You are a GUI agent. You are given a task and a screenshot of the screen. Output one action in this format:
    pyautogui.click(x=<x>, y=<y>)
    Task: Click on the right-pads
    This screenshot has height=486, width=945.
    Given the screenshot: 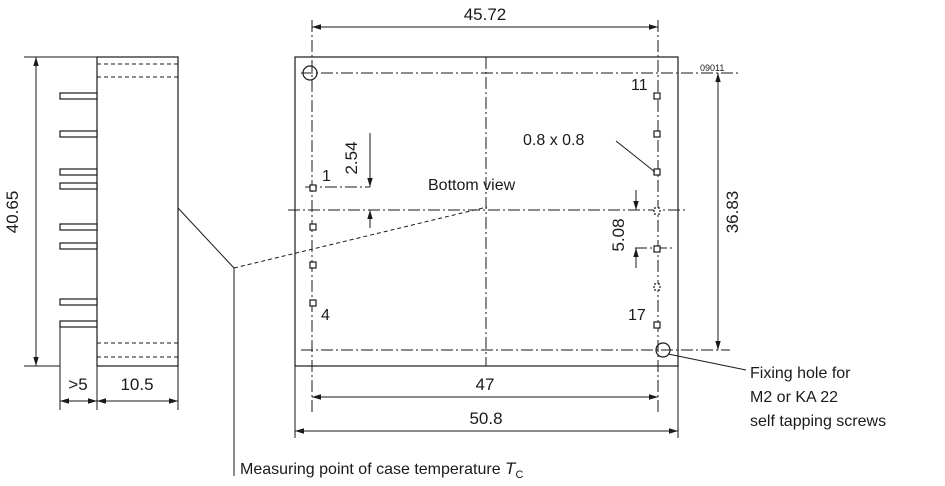 What is the action you would take?
    pyautogui.click(x=657, y=210)
    